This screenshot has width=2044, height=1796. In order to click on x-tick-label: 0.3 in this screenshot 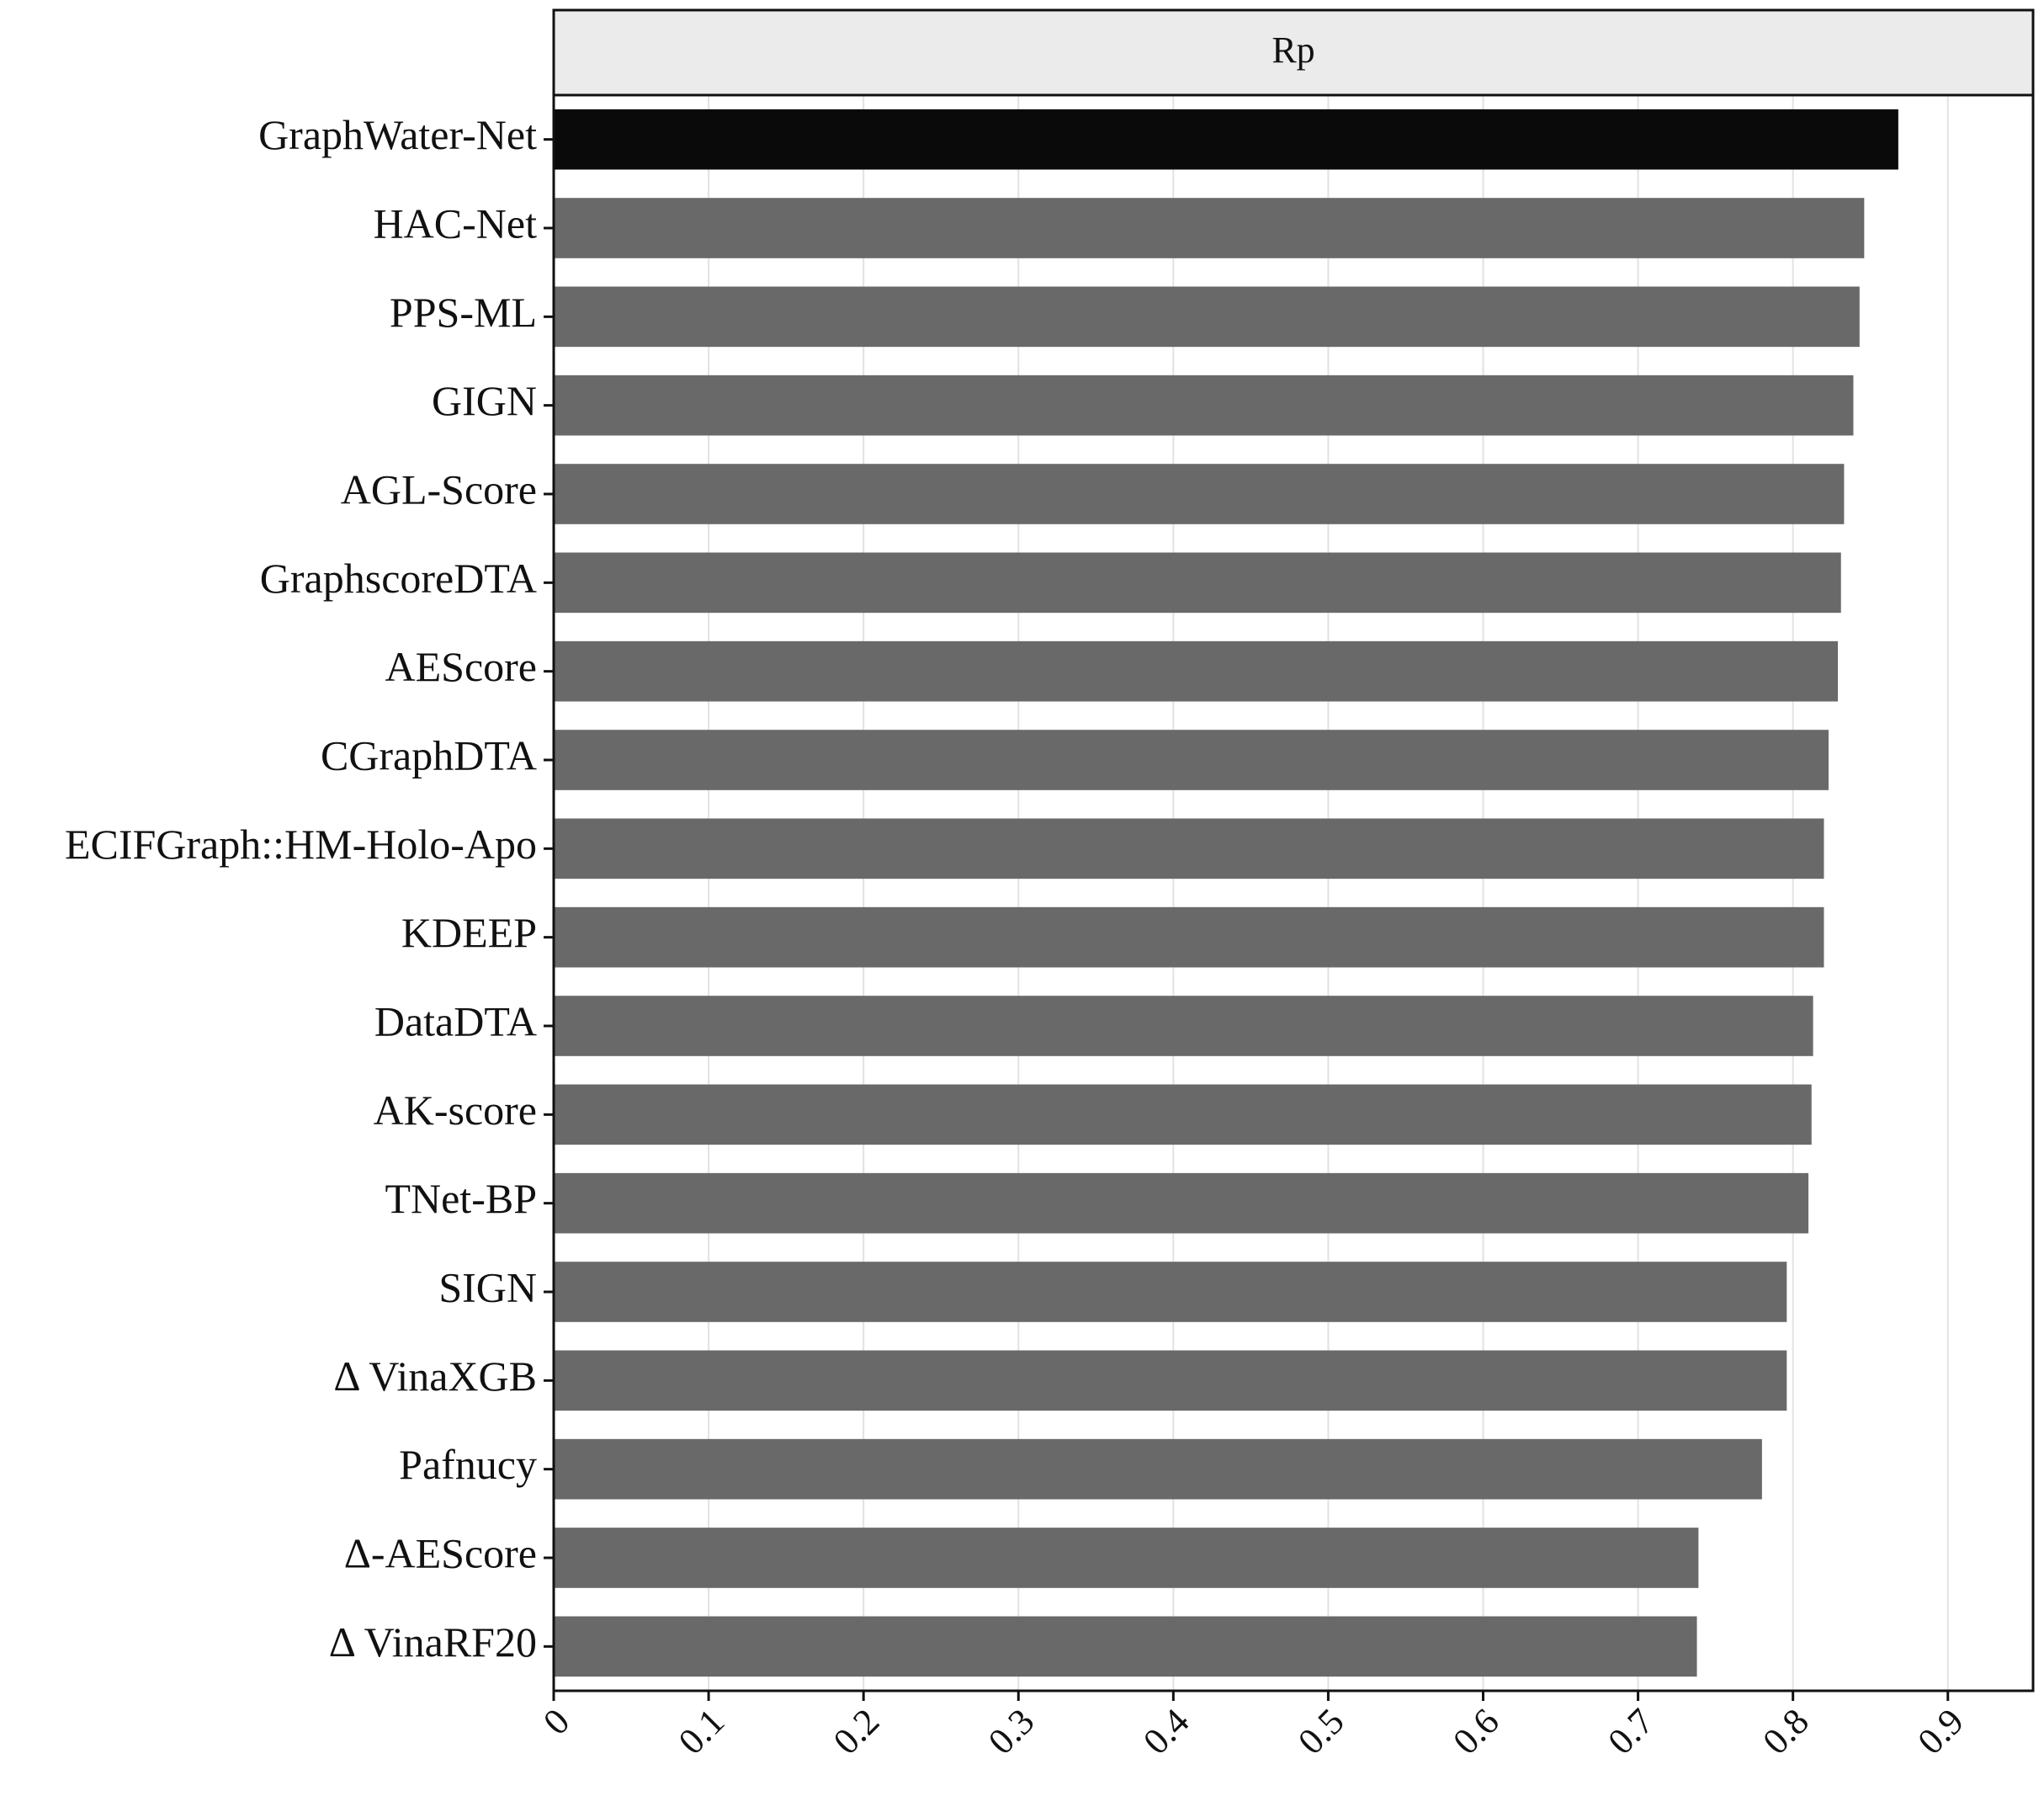, I will do `click(1011, 1732)`.